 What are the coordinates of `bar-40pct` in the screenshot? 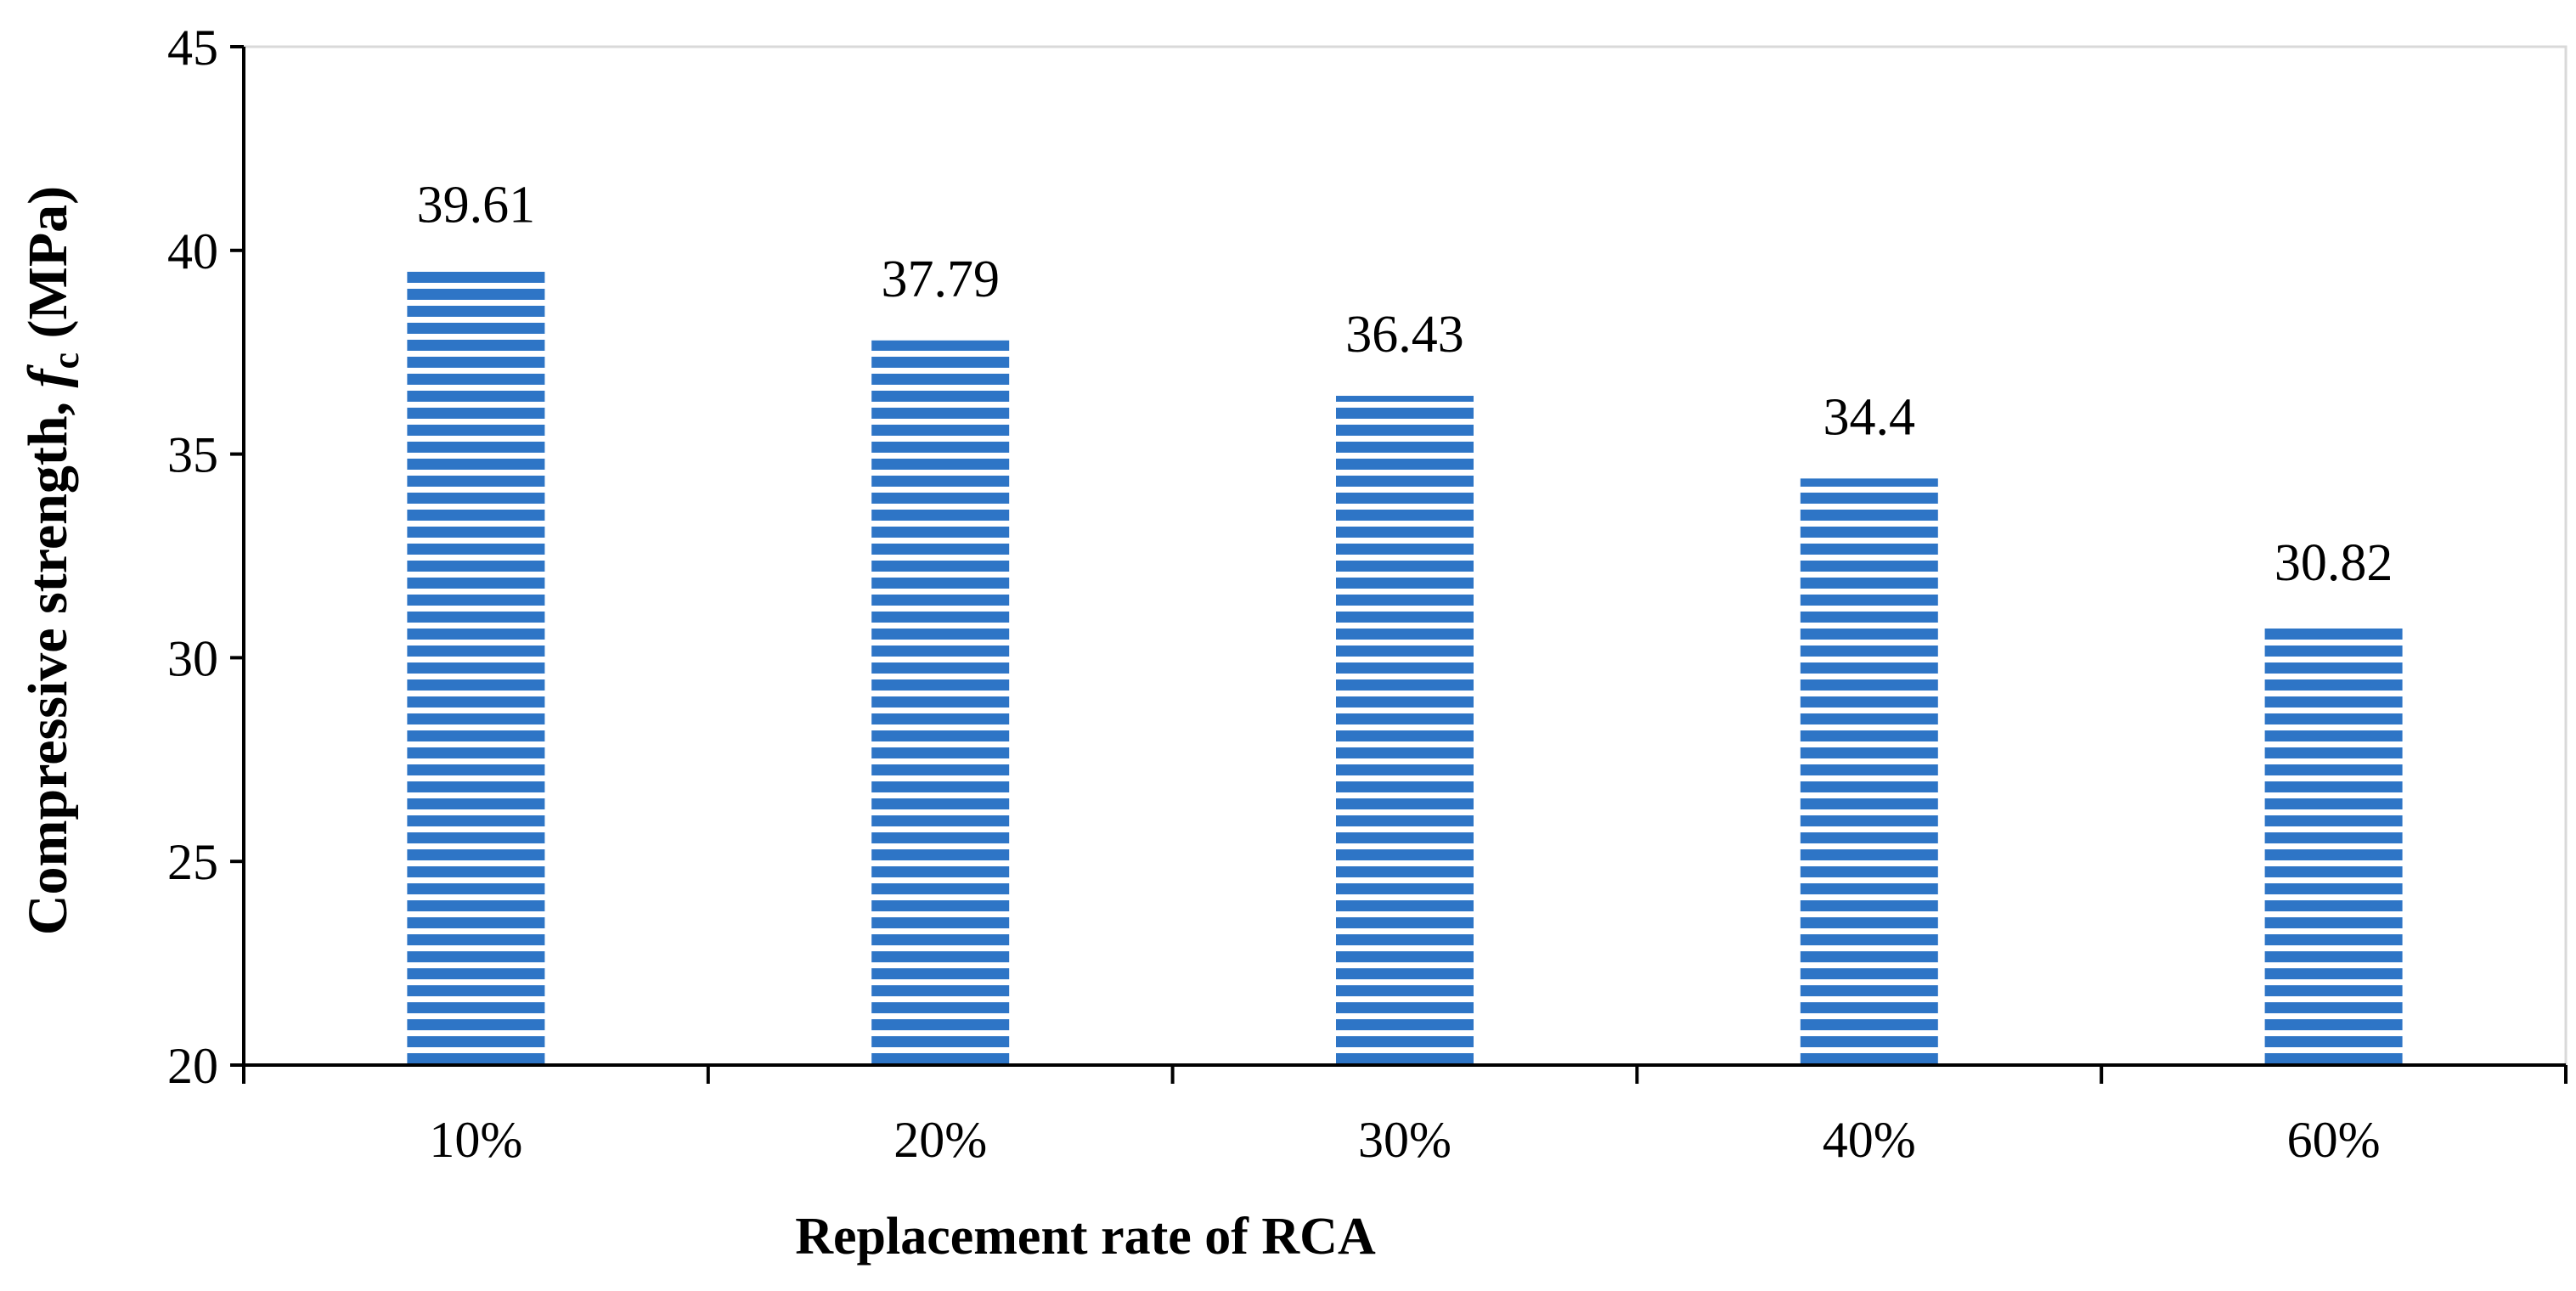 It's located at (1869, 771).